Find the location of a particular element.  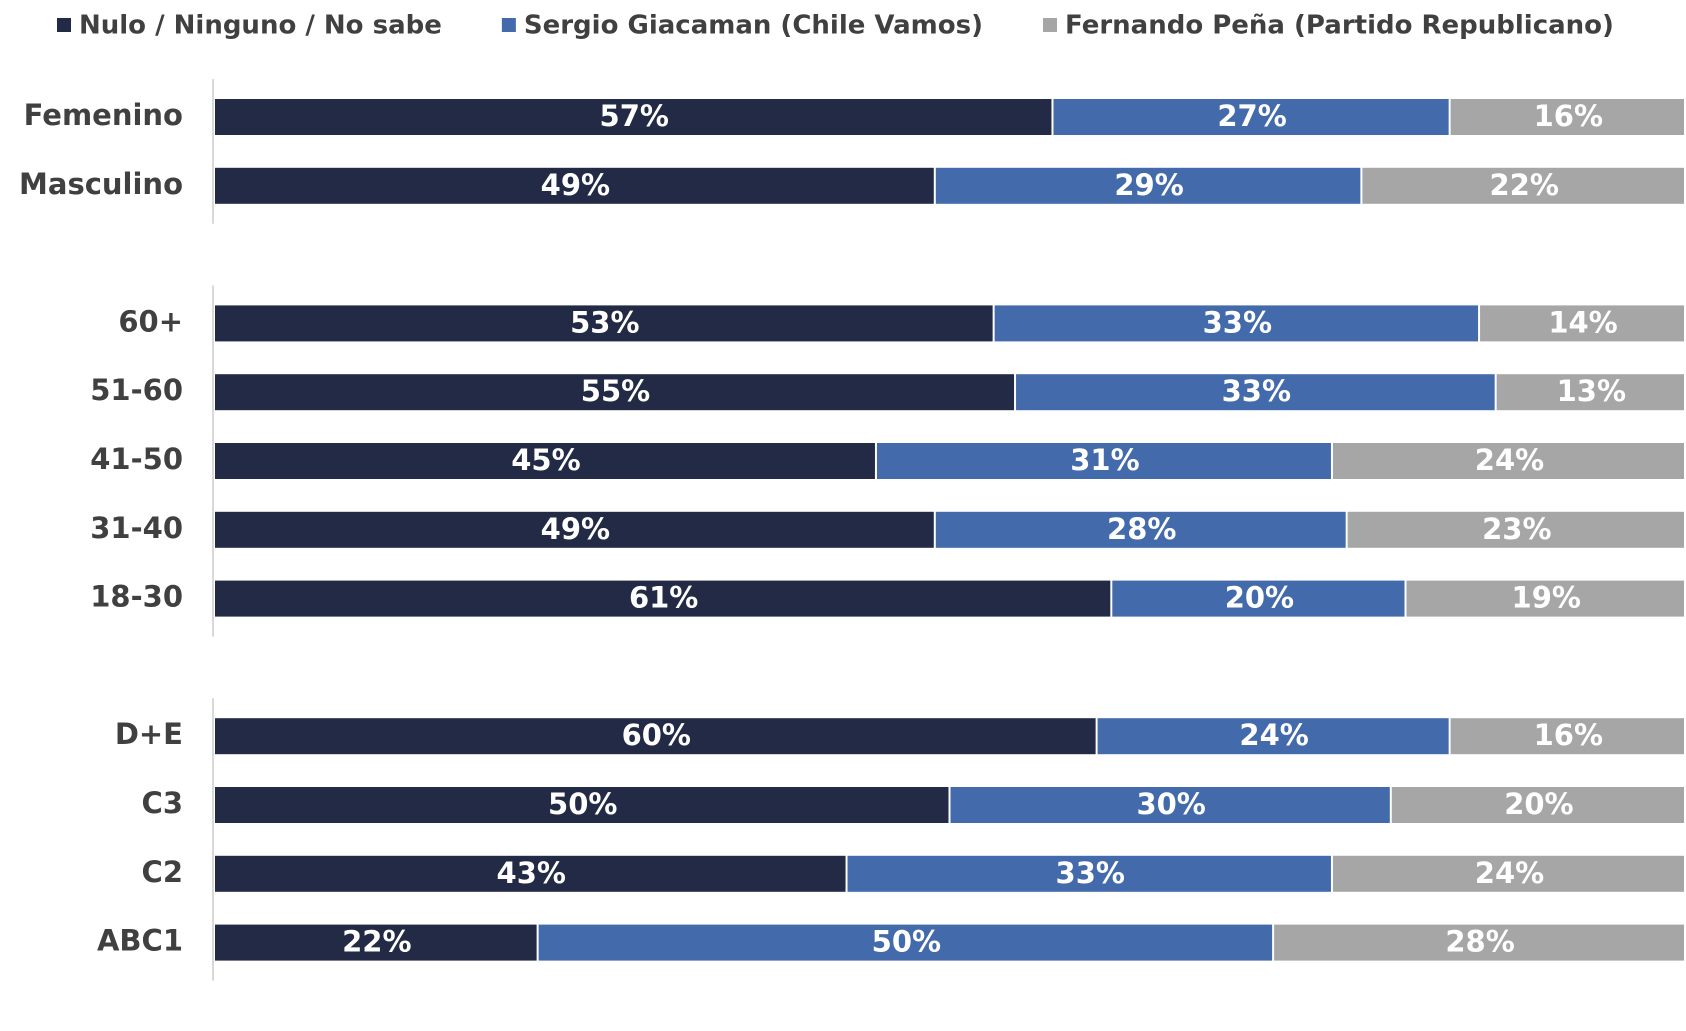

category-label: Masculino is located at coordinates (101, 184).